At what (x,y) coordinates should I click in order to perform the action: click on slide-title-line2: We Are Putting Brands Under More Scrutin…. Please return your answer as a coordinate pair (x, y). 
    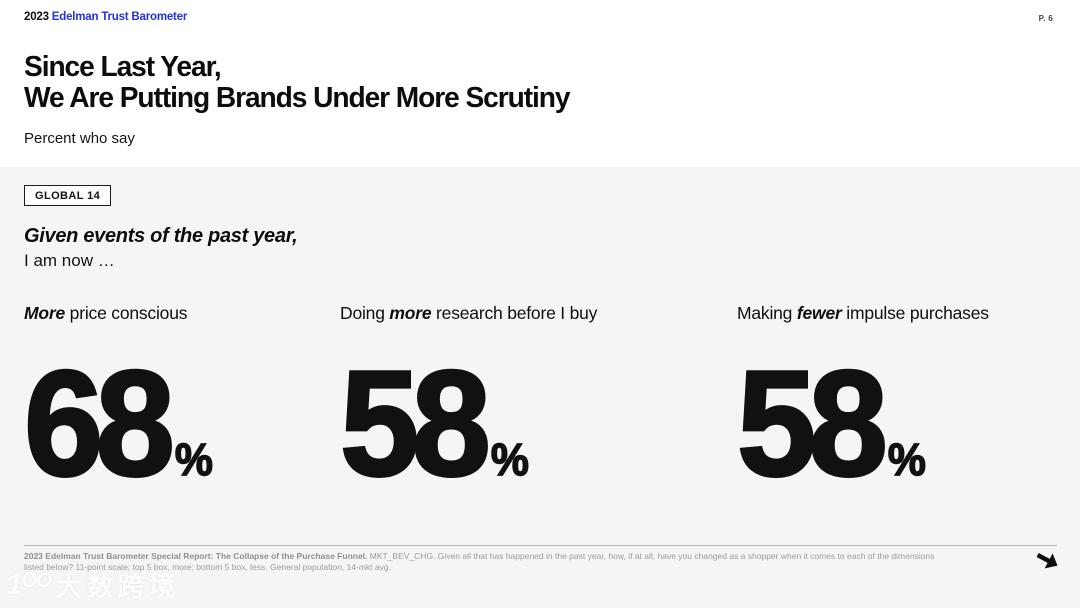
    Looking at the image, I should click on (297, 98).